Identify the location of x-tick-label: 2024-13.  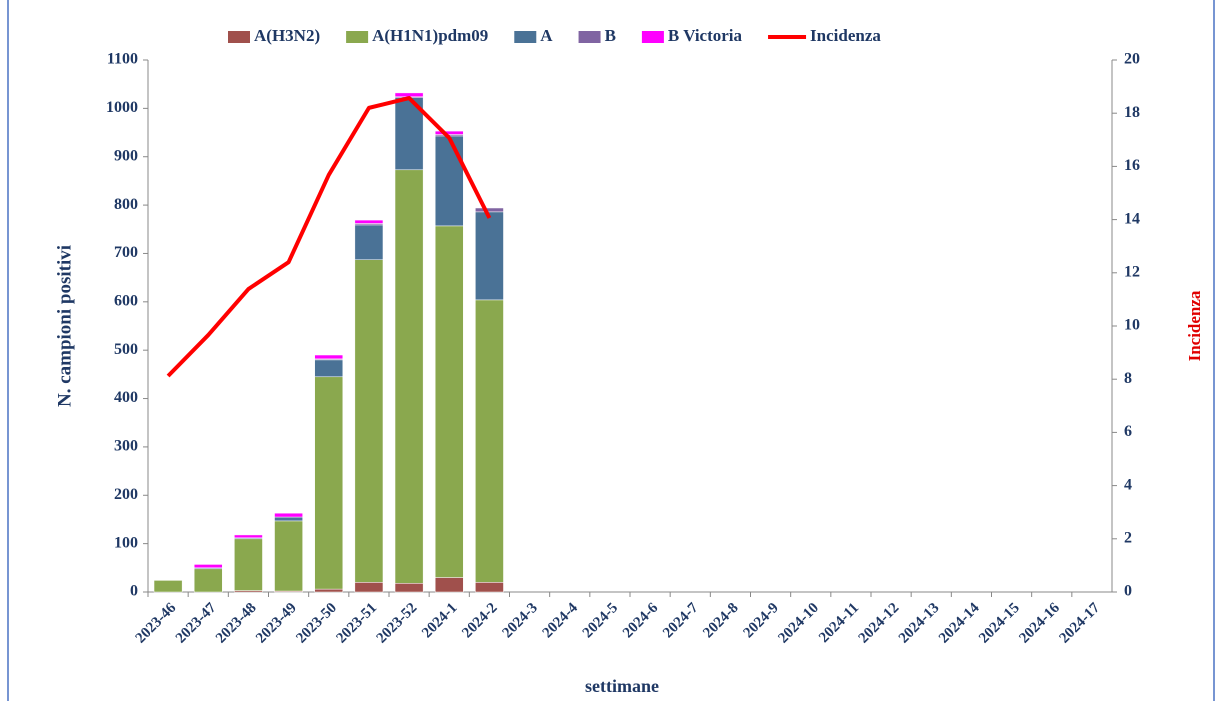
(919, 623).